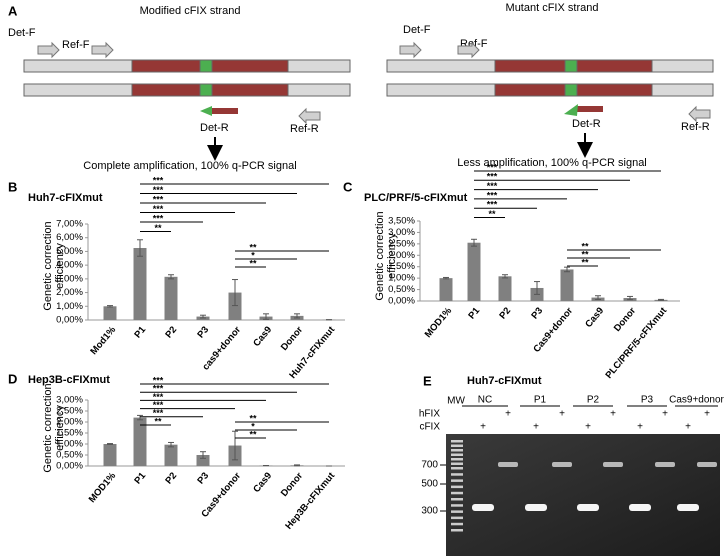 The image size is (726, 559). What do you see at coordinates (76, 45) in the screenshot?
I see `primer-label: Ref-F` at bounding box center [76, 45].